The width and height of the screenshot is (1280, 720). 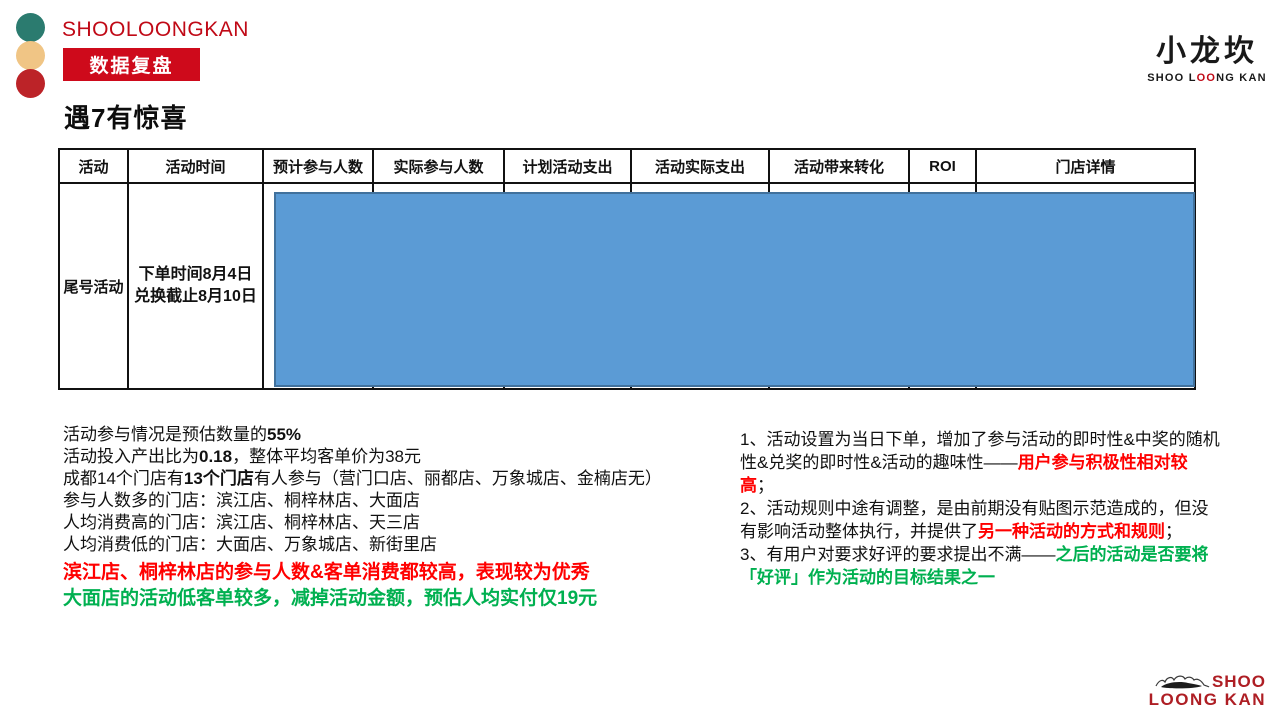 I want to click on logo-en-red-oo: OO, so click(x=1206, y=78).